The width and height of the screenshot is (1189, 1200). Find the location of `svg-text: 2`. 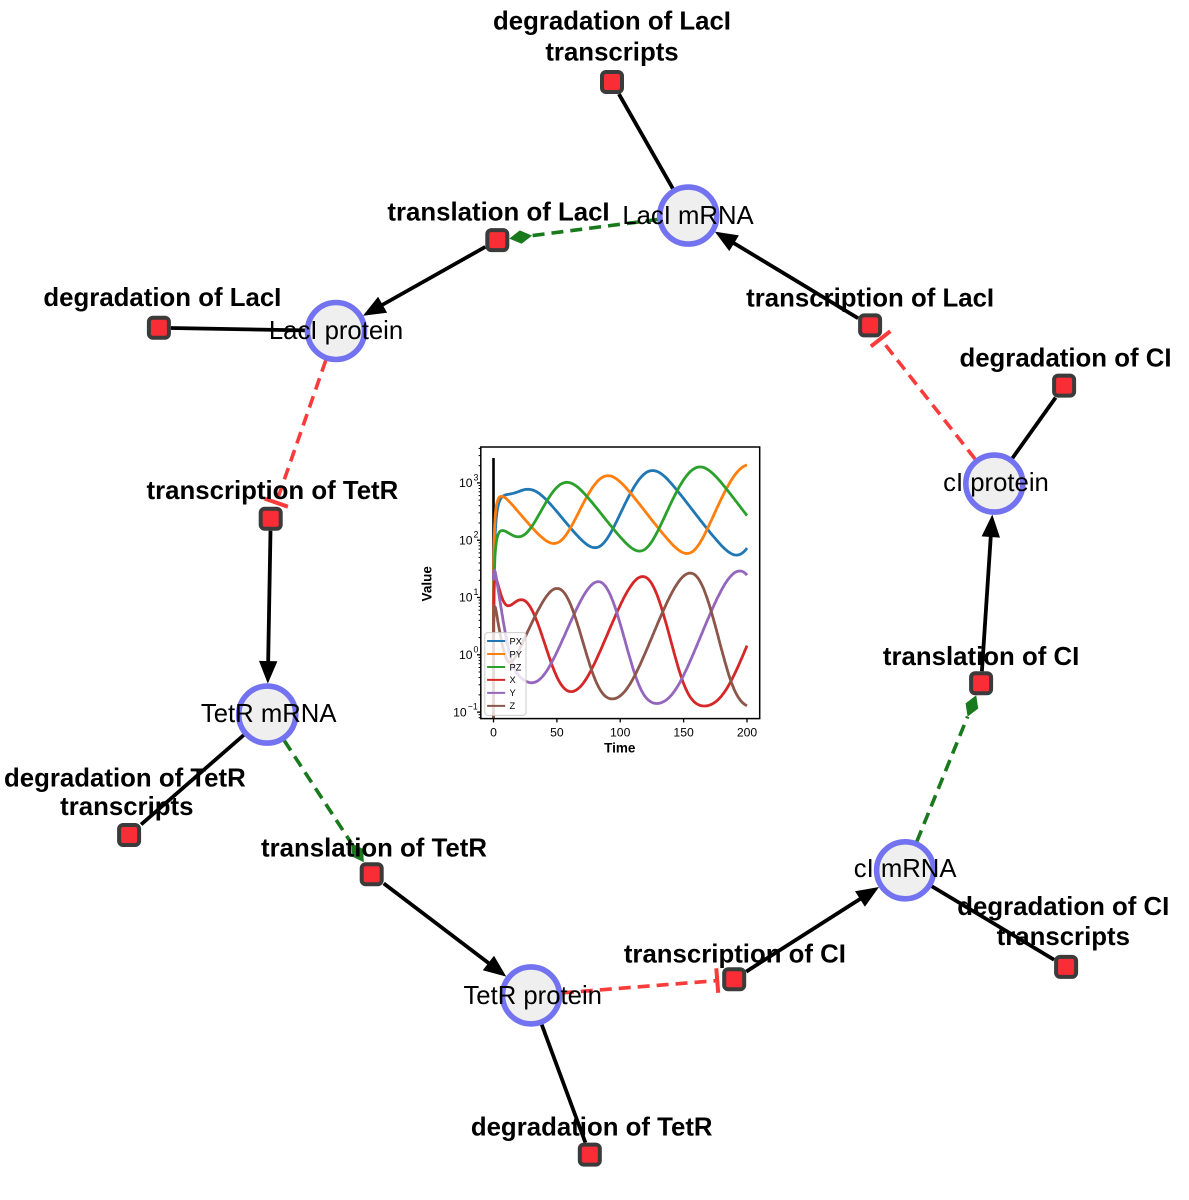

svg-text: 2 is located at coordinates (476, 535).